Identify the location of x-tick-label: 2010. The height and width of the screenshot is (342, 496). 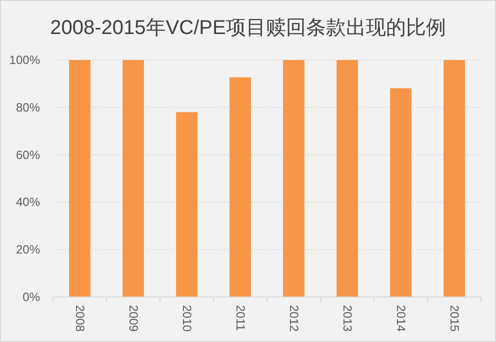
(187, 318).